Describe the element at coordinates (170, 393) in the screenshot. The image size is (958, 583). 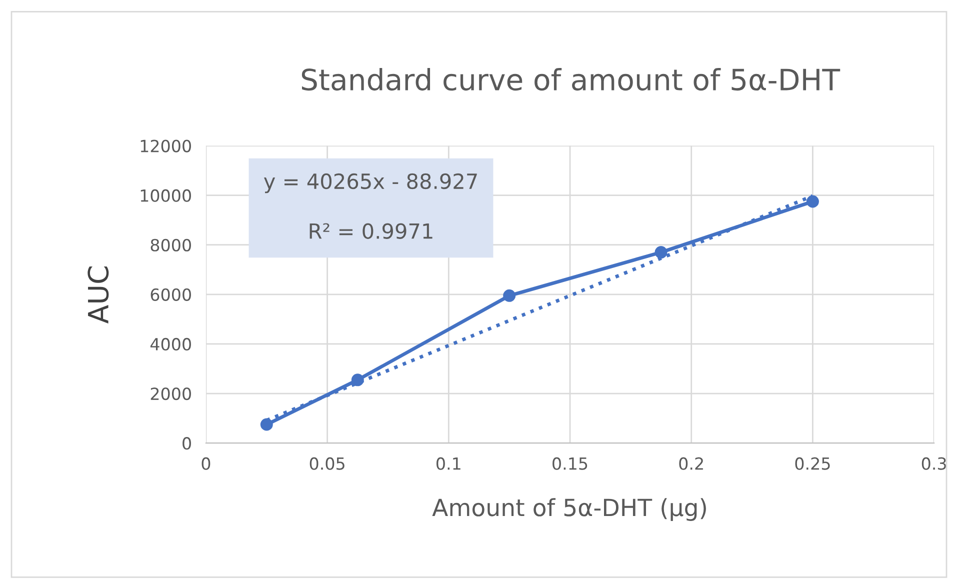
I see `y-tick-label: 2000` at that location.